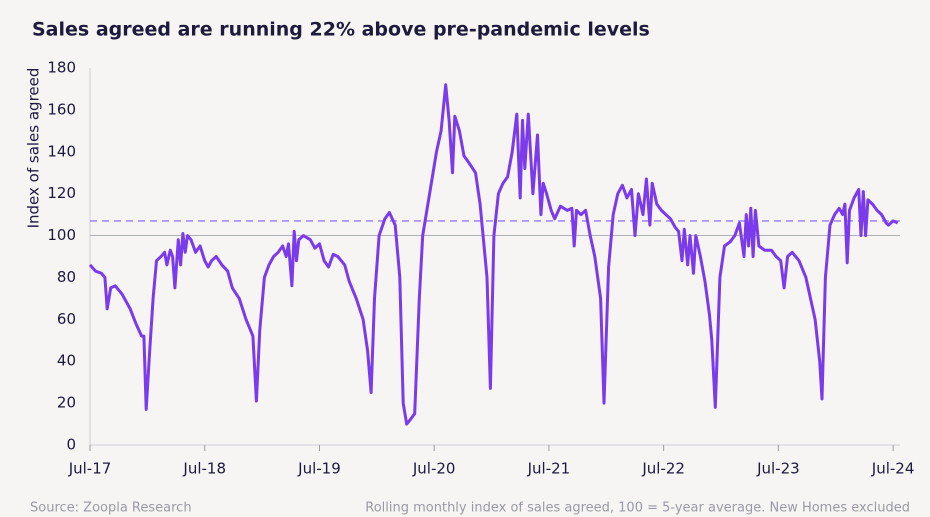  Describe the element at coordinates (319, 469) in the screenshot. I see `x-tick-label: Jul-19` at that location.